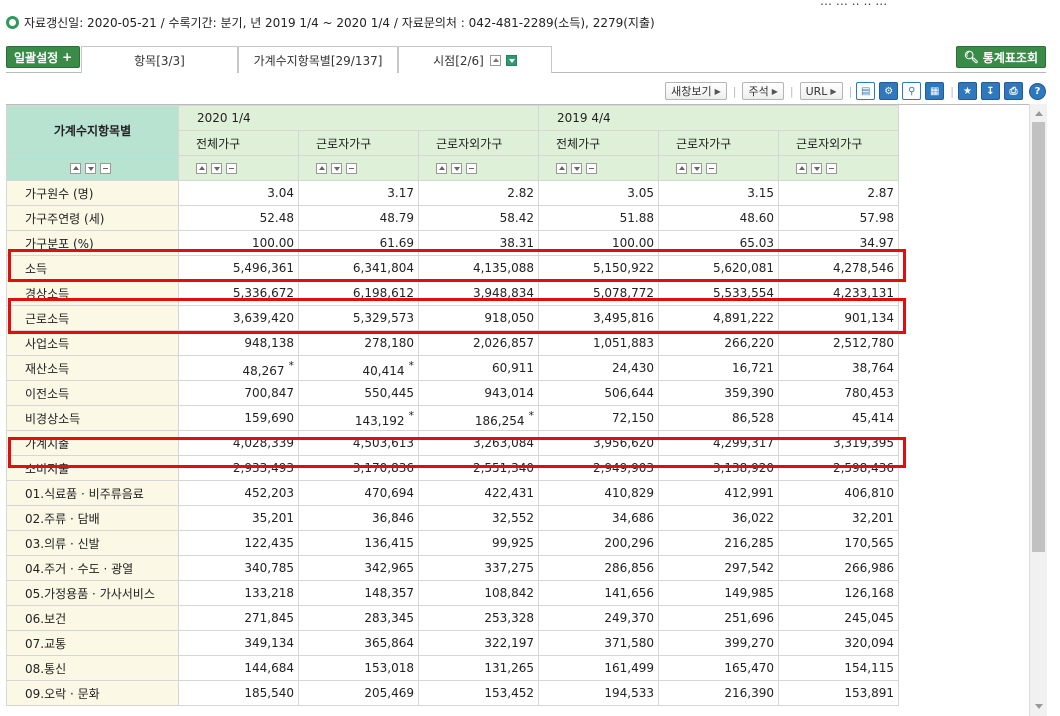  I want to click on table-cell: 122,435, so click(238, 543).